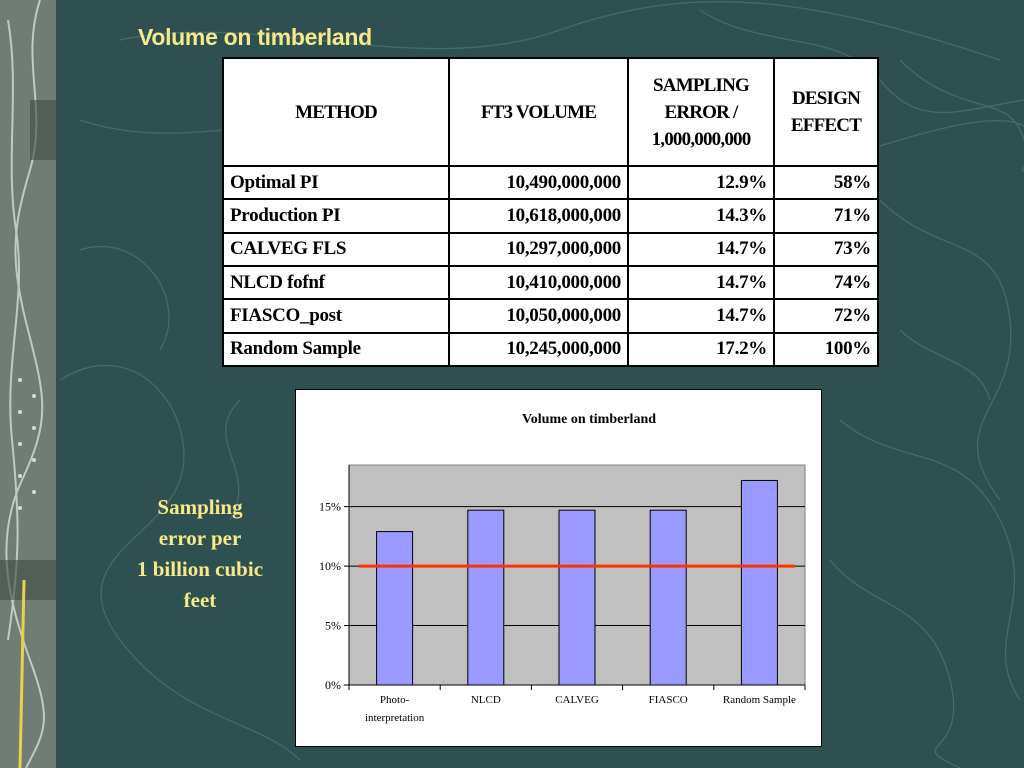 Image resolution: width=1024 pixels, height=768 pixels. Describe the element at coordinates (538, 249) in the screenshot. I see `volume-cell: 10,297,000,000` at that location.